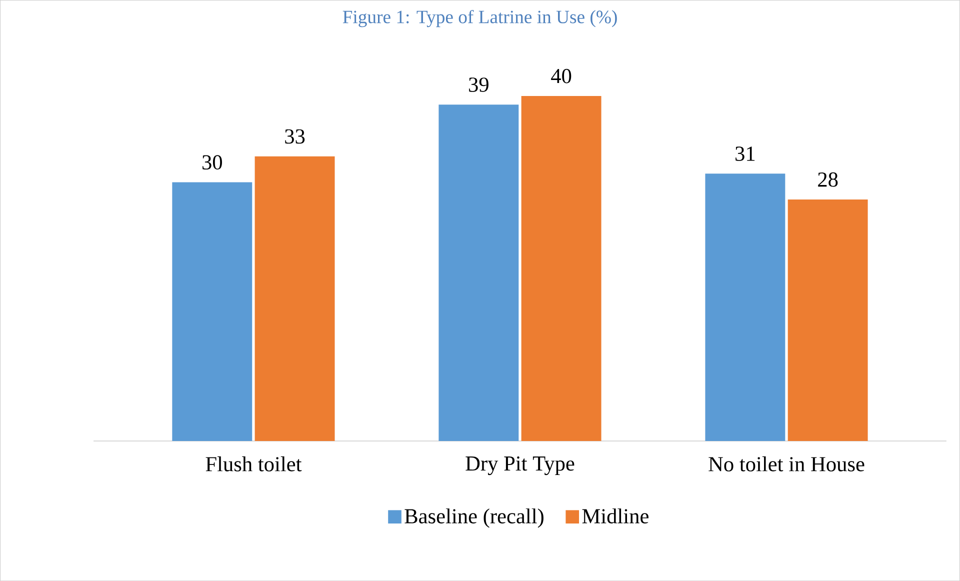 Image resolution: width=960 pixels, height=581 pixels. I want to click on data-label: 31, so click(745, 153).